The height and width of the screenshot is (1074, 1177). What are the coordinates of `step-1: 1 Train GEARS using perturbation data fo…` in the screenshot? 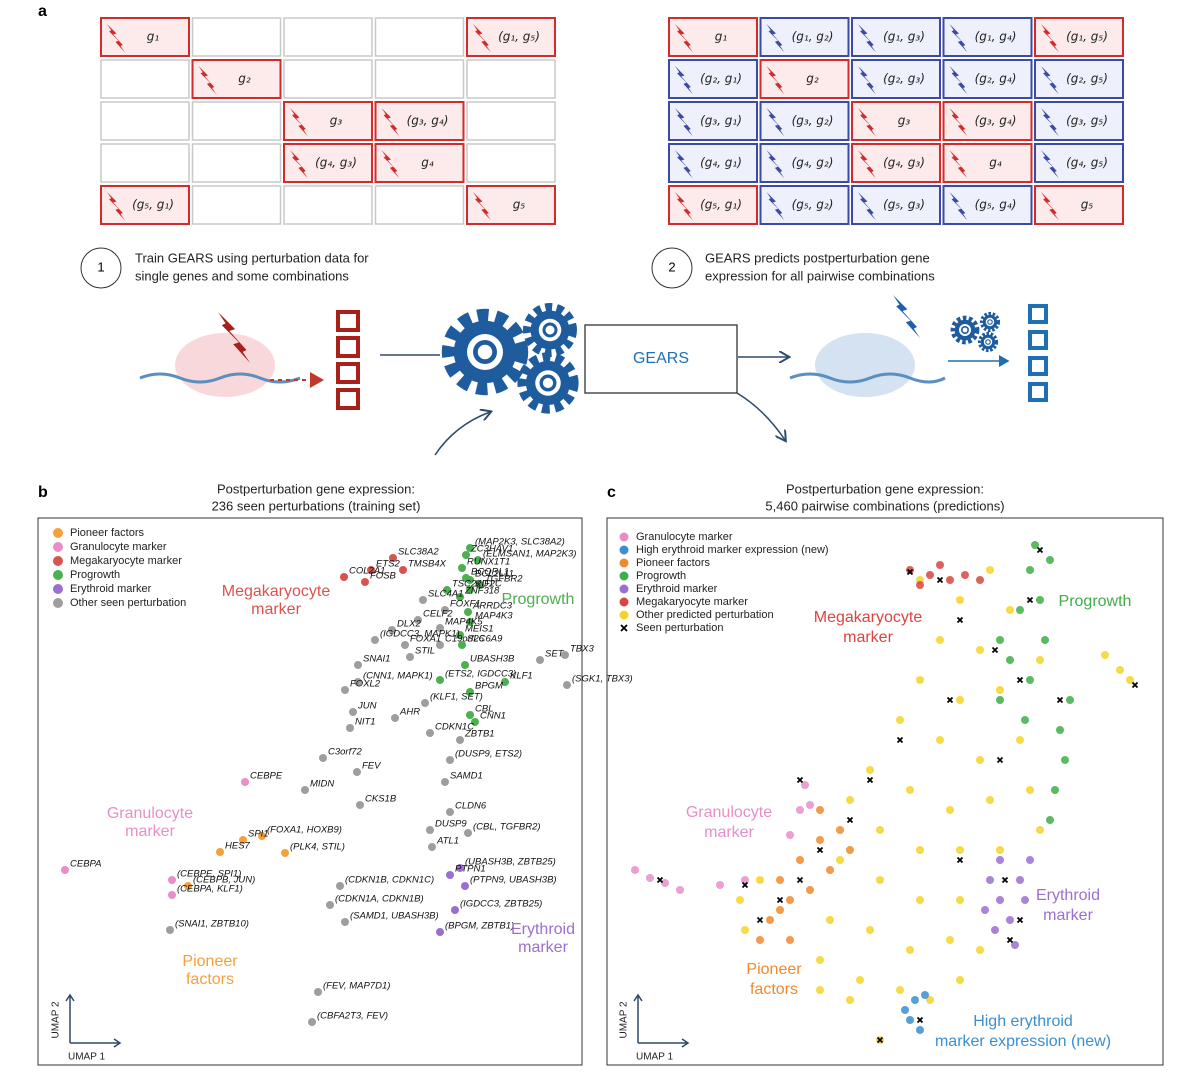 It's located at (224, 268).